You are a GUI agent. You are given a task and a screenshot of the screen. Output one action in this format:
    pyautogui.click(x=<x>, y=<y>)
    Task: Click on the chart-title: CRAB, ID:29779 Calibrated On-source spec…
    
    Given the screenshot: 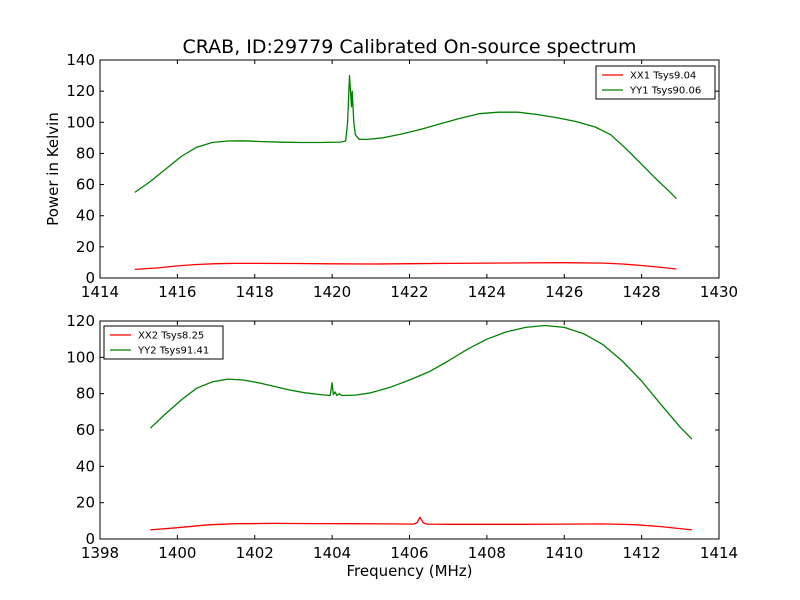 What is the action you would take?
    pyautogui.click(x=409, y=47)
    